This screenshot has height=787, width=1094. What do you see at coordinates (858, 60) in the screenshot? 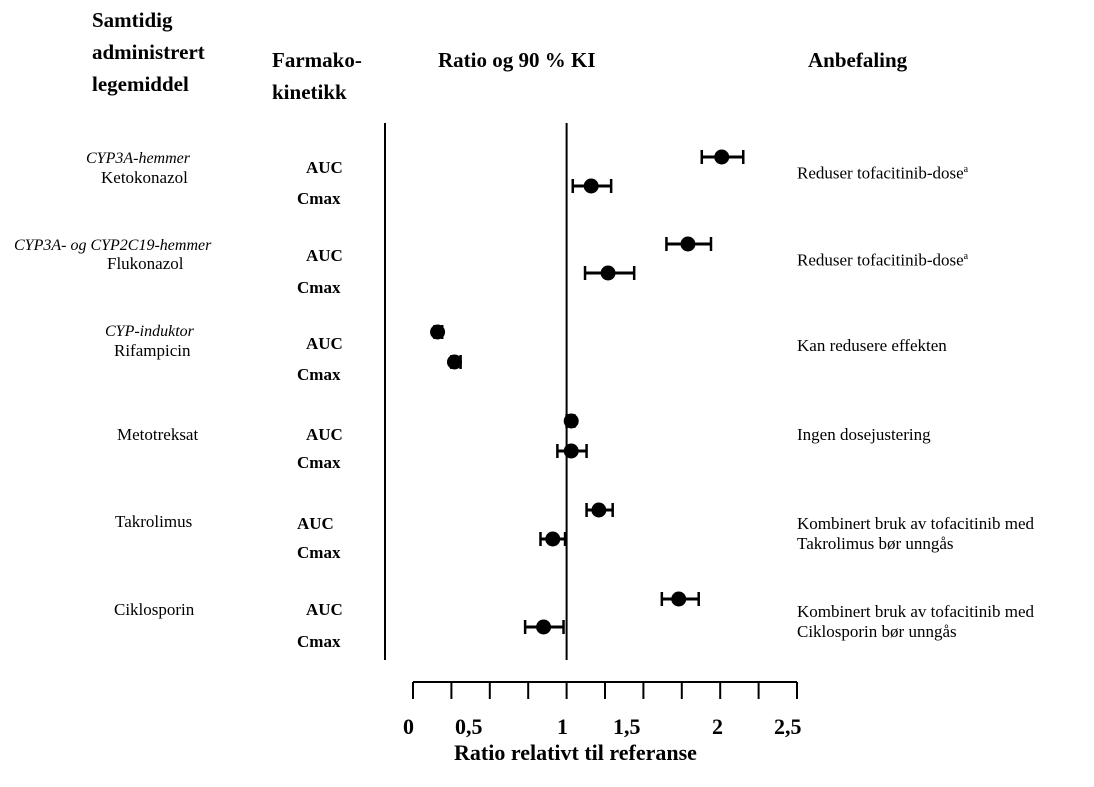
I see `header-recommendation: Anbefaling` at bounding box center [858, 60].